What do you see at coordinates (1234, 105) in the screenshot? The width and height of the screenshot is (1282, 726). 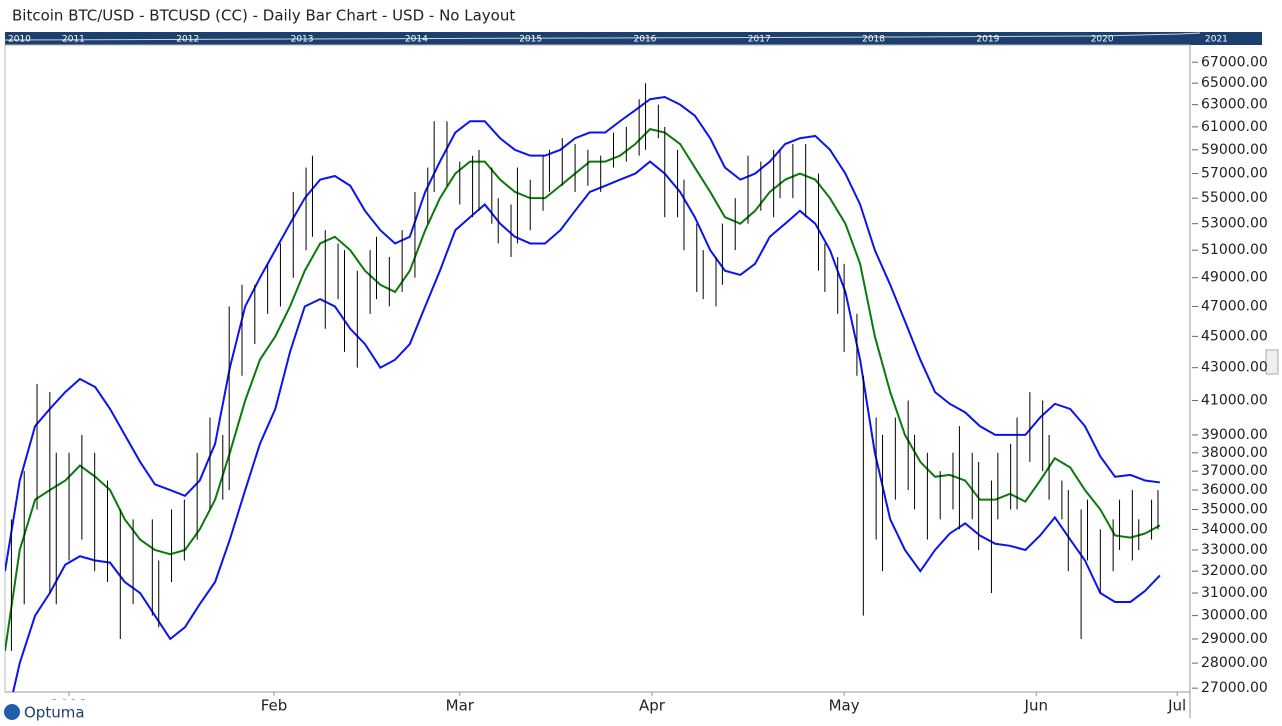 I see `y-tick-label: 63000.00` at bounding box center [1234, 105].